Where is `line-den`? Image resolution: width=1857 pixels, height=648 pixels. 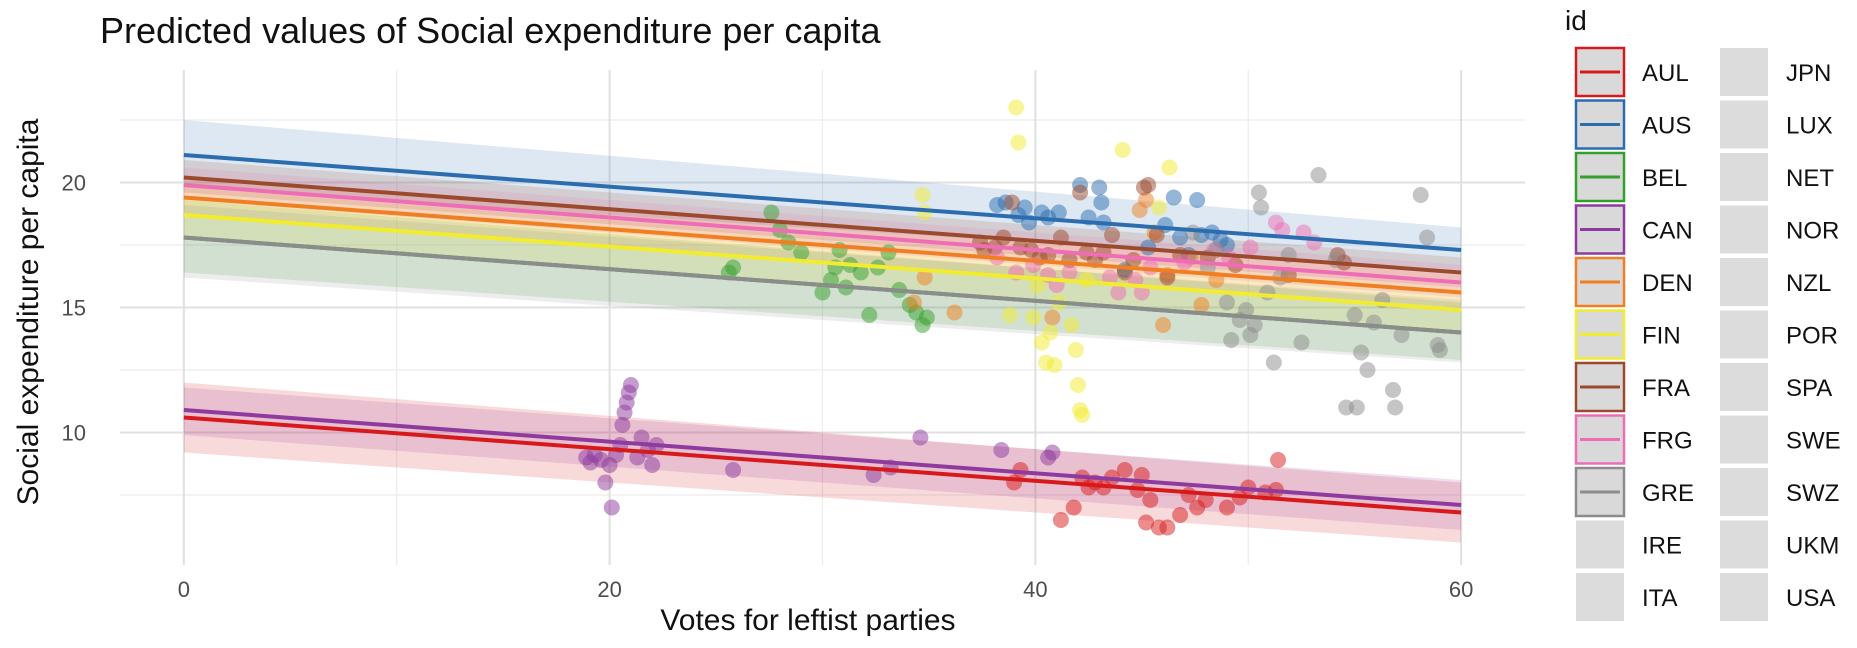 line-den is located at coordinates (822, 245).